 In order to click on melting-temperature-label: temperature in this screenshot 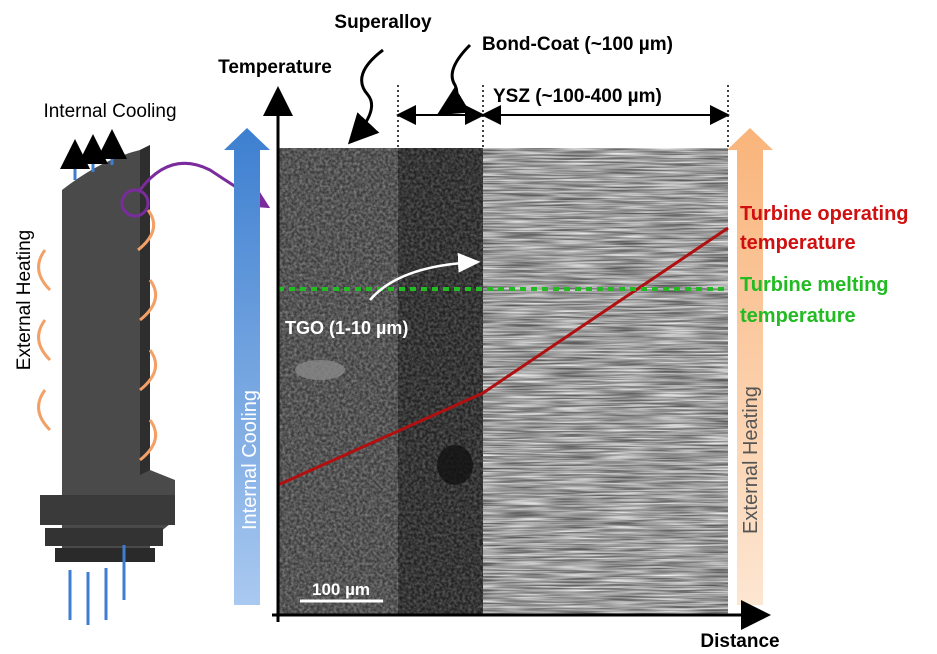, I will do `click(798, 316)`.